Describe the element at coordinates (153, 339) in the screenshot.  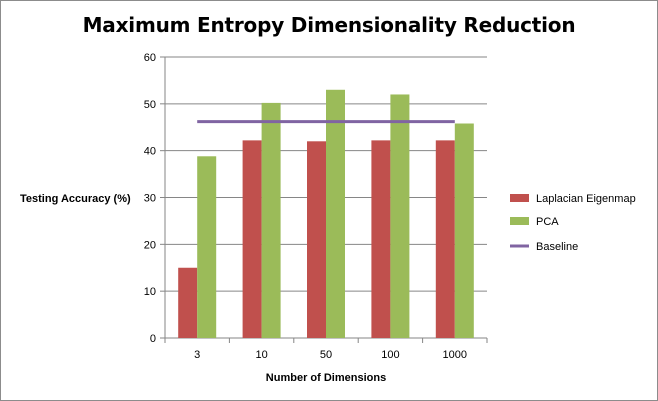
I see `y-tick-label: 0` at that location.